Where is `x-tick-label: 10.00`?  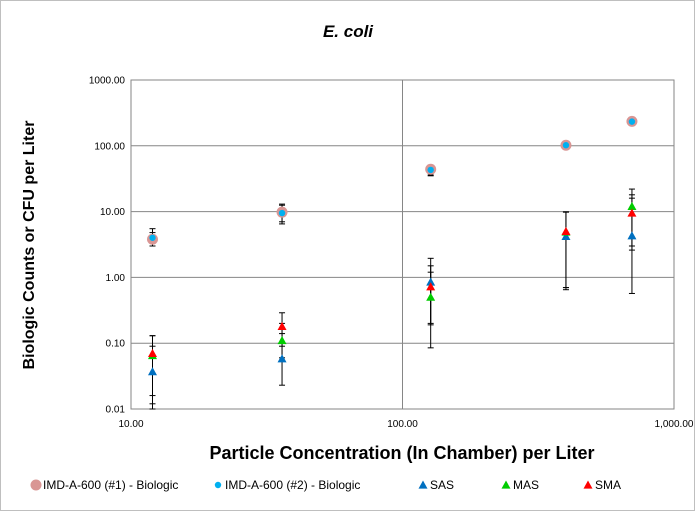 x-tick-label: 10.00 is located at coordinates (130, 424).